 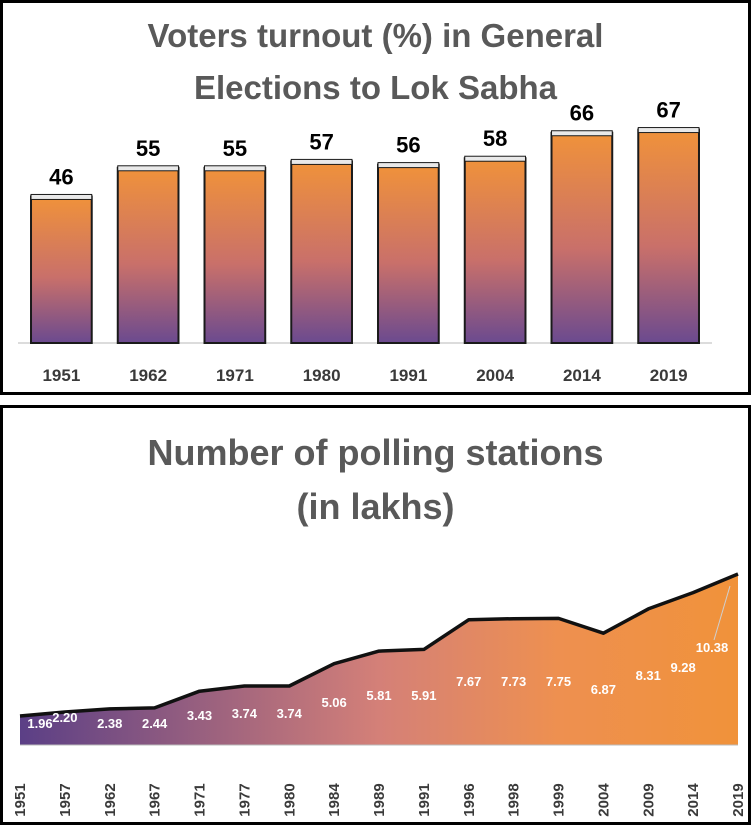 What do you see at coordinates (148, 255) in the screenshot?
I see `turnout-bar-1962` at bounding box center [148, 255].